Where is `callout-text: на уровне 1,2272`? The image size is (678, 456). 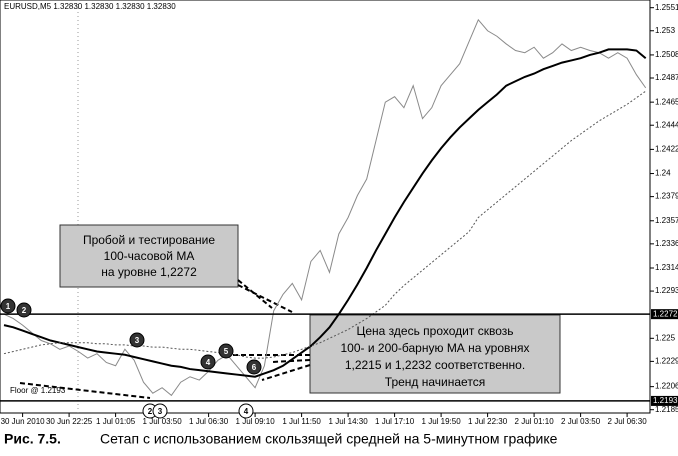 callout-text: на уровне 1,2272 is located at coordinates (149, 272).